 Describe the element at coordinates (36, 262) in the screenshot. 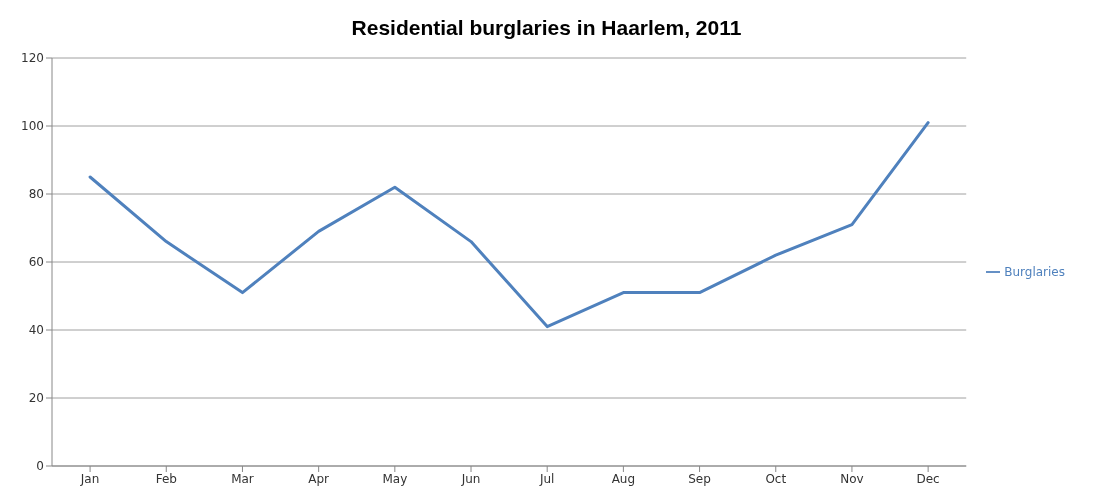

I see `y-tick-label: 60` at that location.